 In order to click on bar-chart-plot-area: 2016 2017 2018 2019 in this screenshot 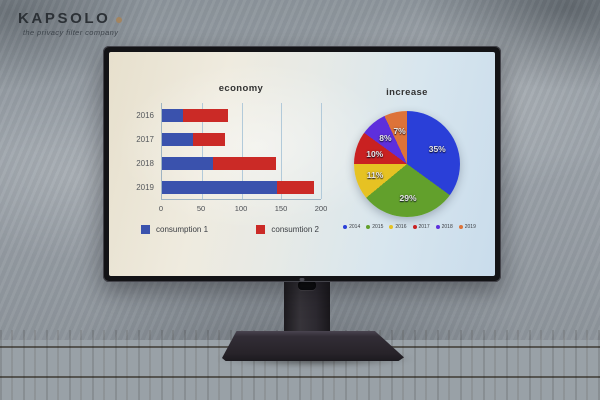, I will do `click(225, 151)`.